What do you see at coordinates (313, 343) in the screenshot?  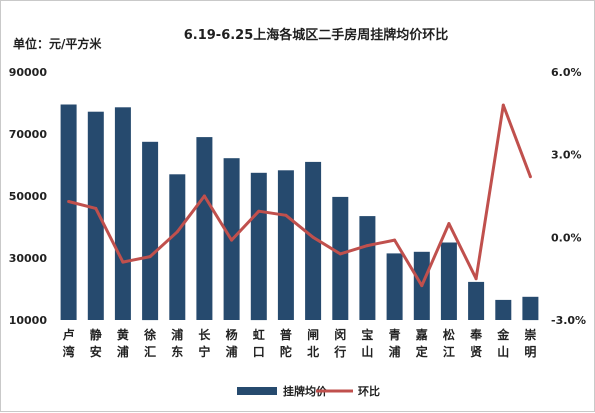 I see `category-label: 闸北` at bounding box center [313, 343].